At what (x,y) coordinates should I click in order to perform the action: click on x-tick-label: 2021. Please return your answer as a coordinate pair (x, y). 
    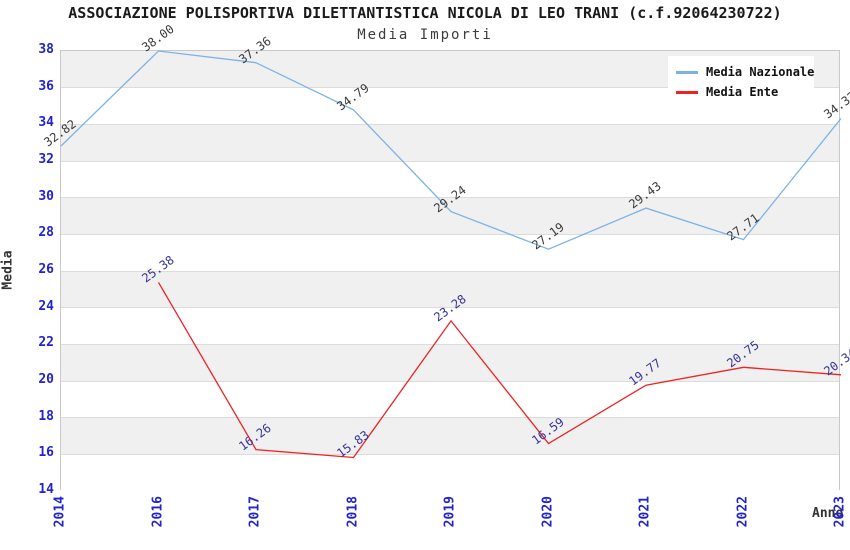
    Looking at the image, I should click on (645, 512).